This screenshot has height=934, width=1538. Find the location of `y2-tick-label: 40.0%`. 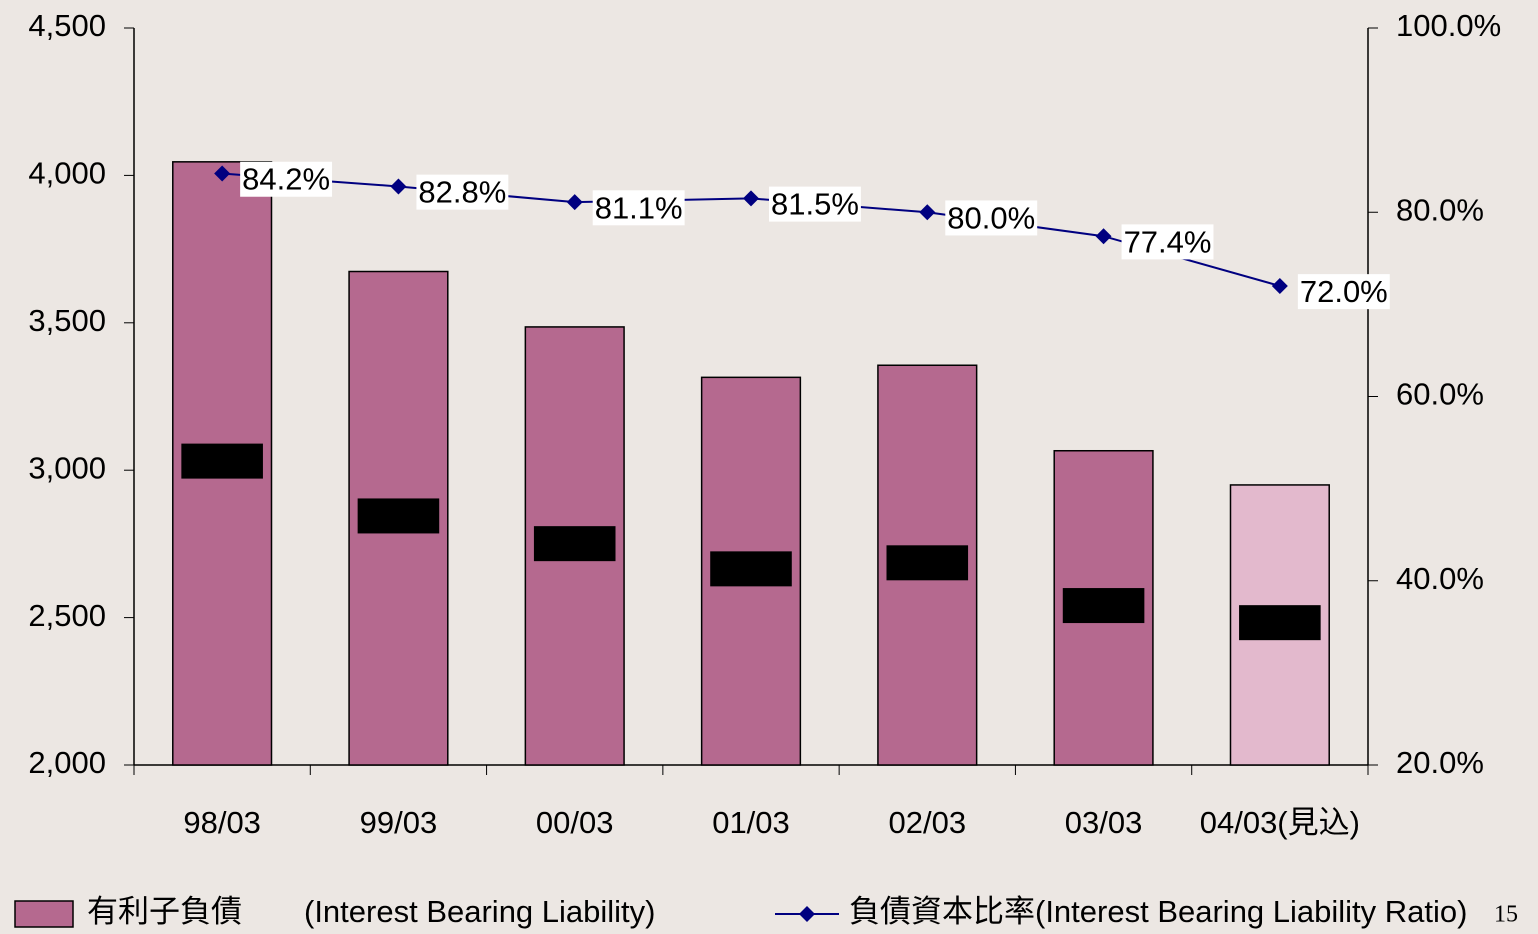

y2-tick-label: 40.0% is located at coordinates (1440, 578).